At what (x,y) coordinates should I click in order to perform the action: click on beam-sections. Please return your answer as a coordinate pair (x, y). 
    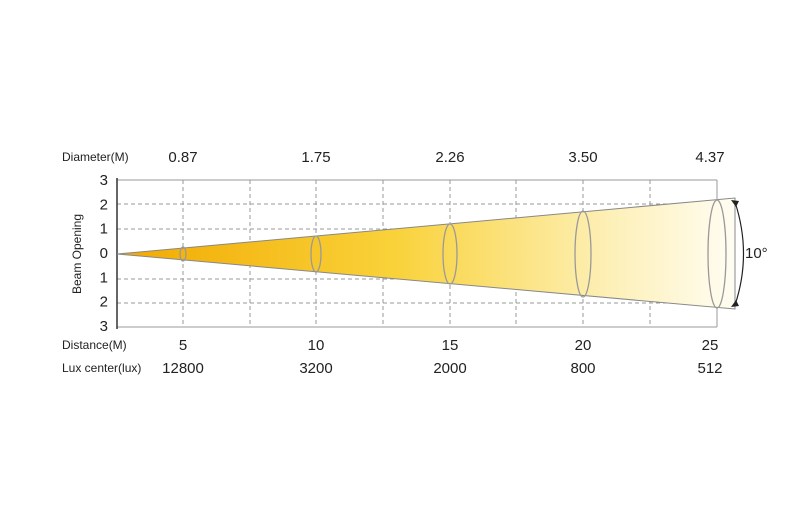
    Looking at the image, I should click on (453, 254).